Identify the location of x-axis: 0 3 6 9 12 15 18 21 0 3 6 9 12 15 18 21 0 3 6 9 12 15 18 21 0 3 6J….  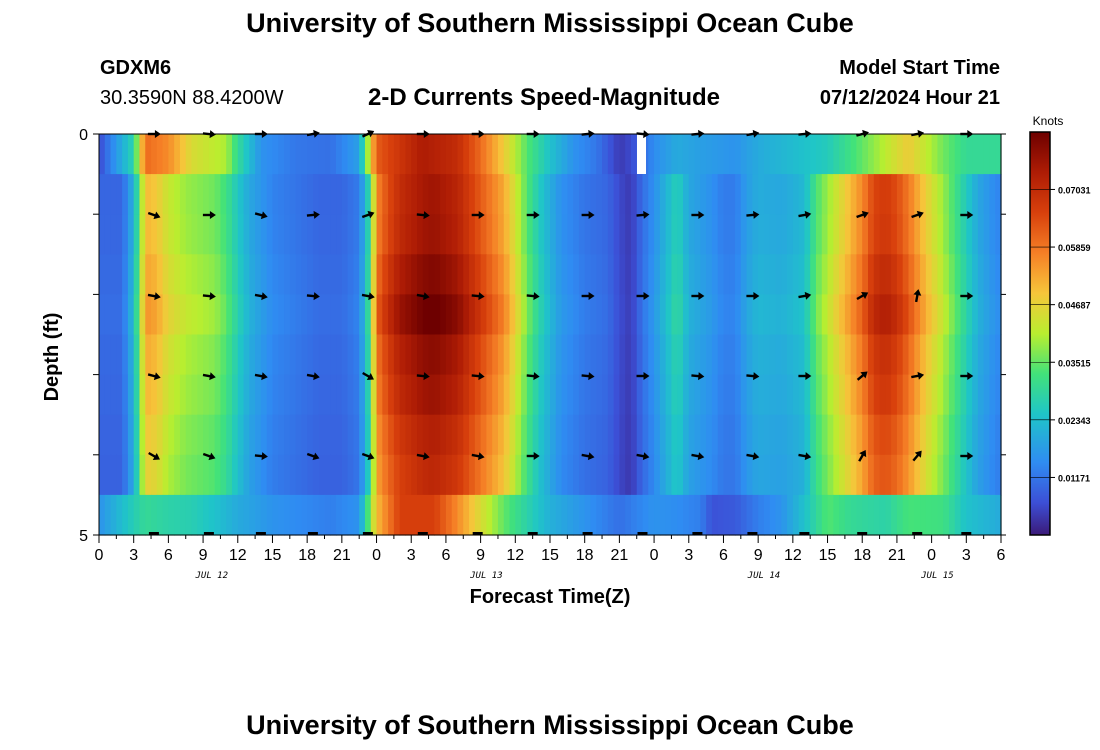
(550, 558).